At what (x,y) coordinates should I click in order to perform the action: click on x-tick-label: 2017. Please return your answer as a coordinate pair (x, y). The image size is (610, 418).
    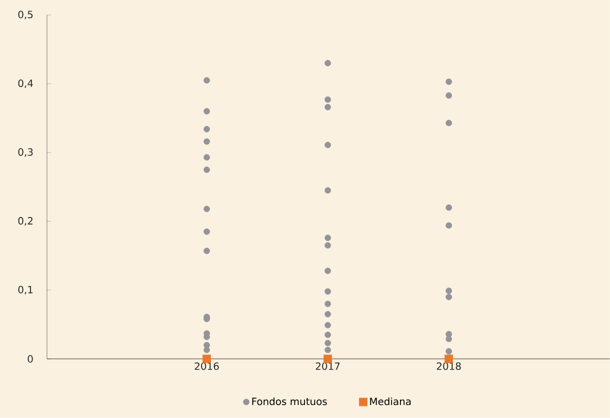
    Looking at the image, I should click on (328, 366).